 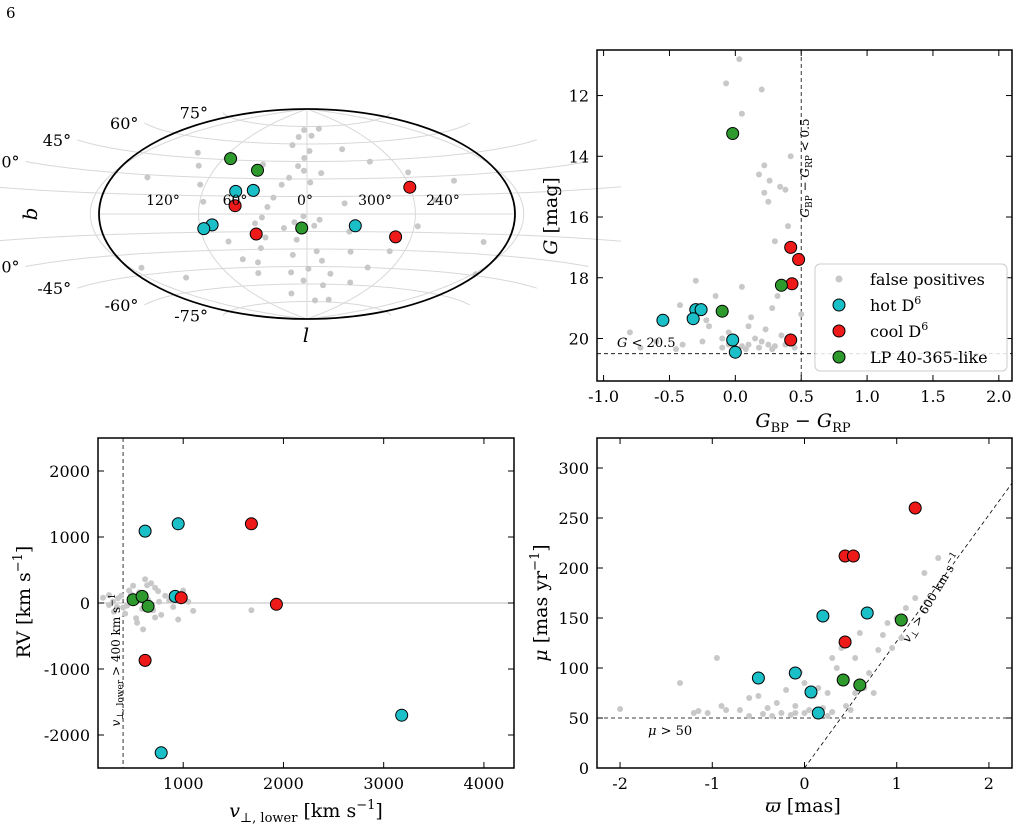 I want to click on legend-box, so click(x=911, y=317).